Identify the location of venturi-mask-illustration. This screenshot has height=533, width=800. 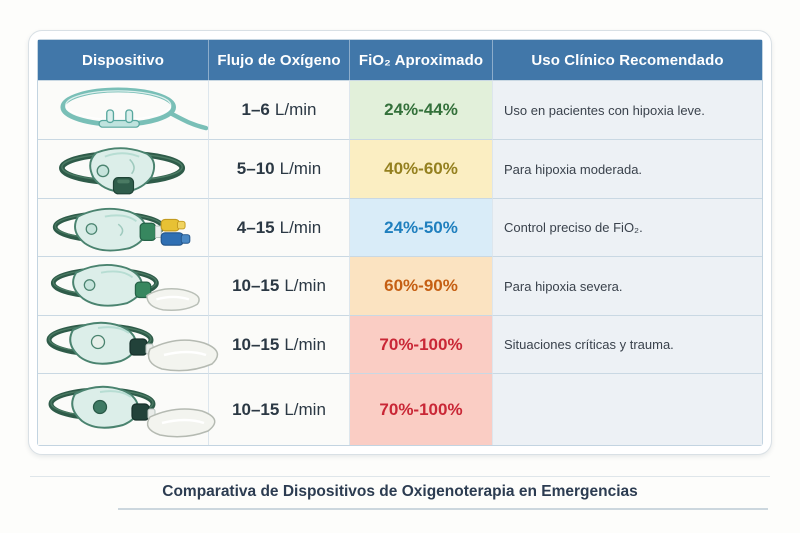
(121, 229).